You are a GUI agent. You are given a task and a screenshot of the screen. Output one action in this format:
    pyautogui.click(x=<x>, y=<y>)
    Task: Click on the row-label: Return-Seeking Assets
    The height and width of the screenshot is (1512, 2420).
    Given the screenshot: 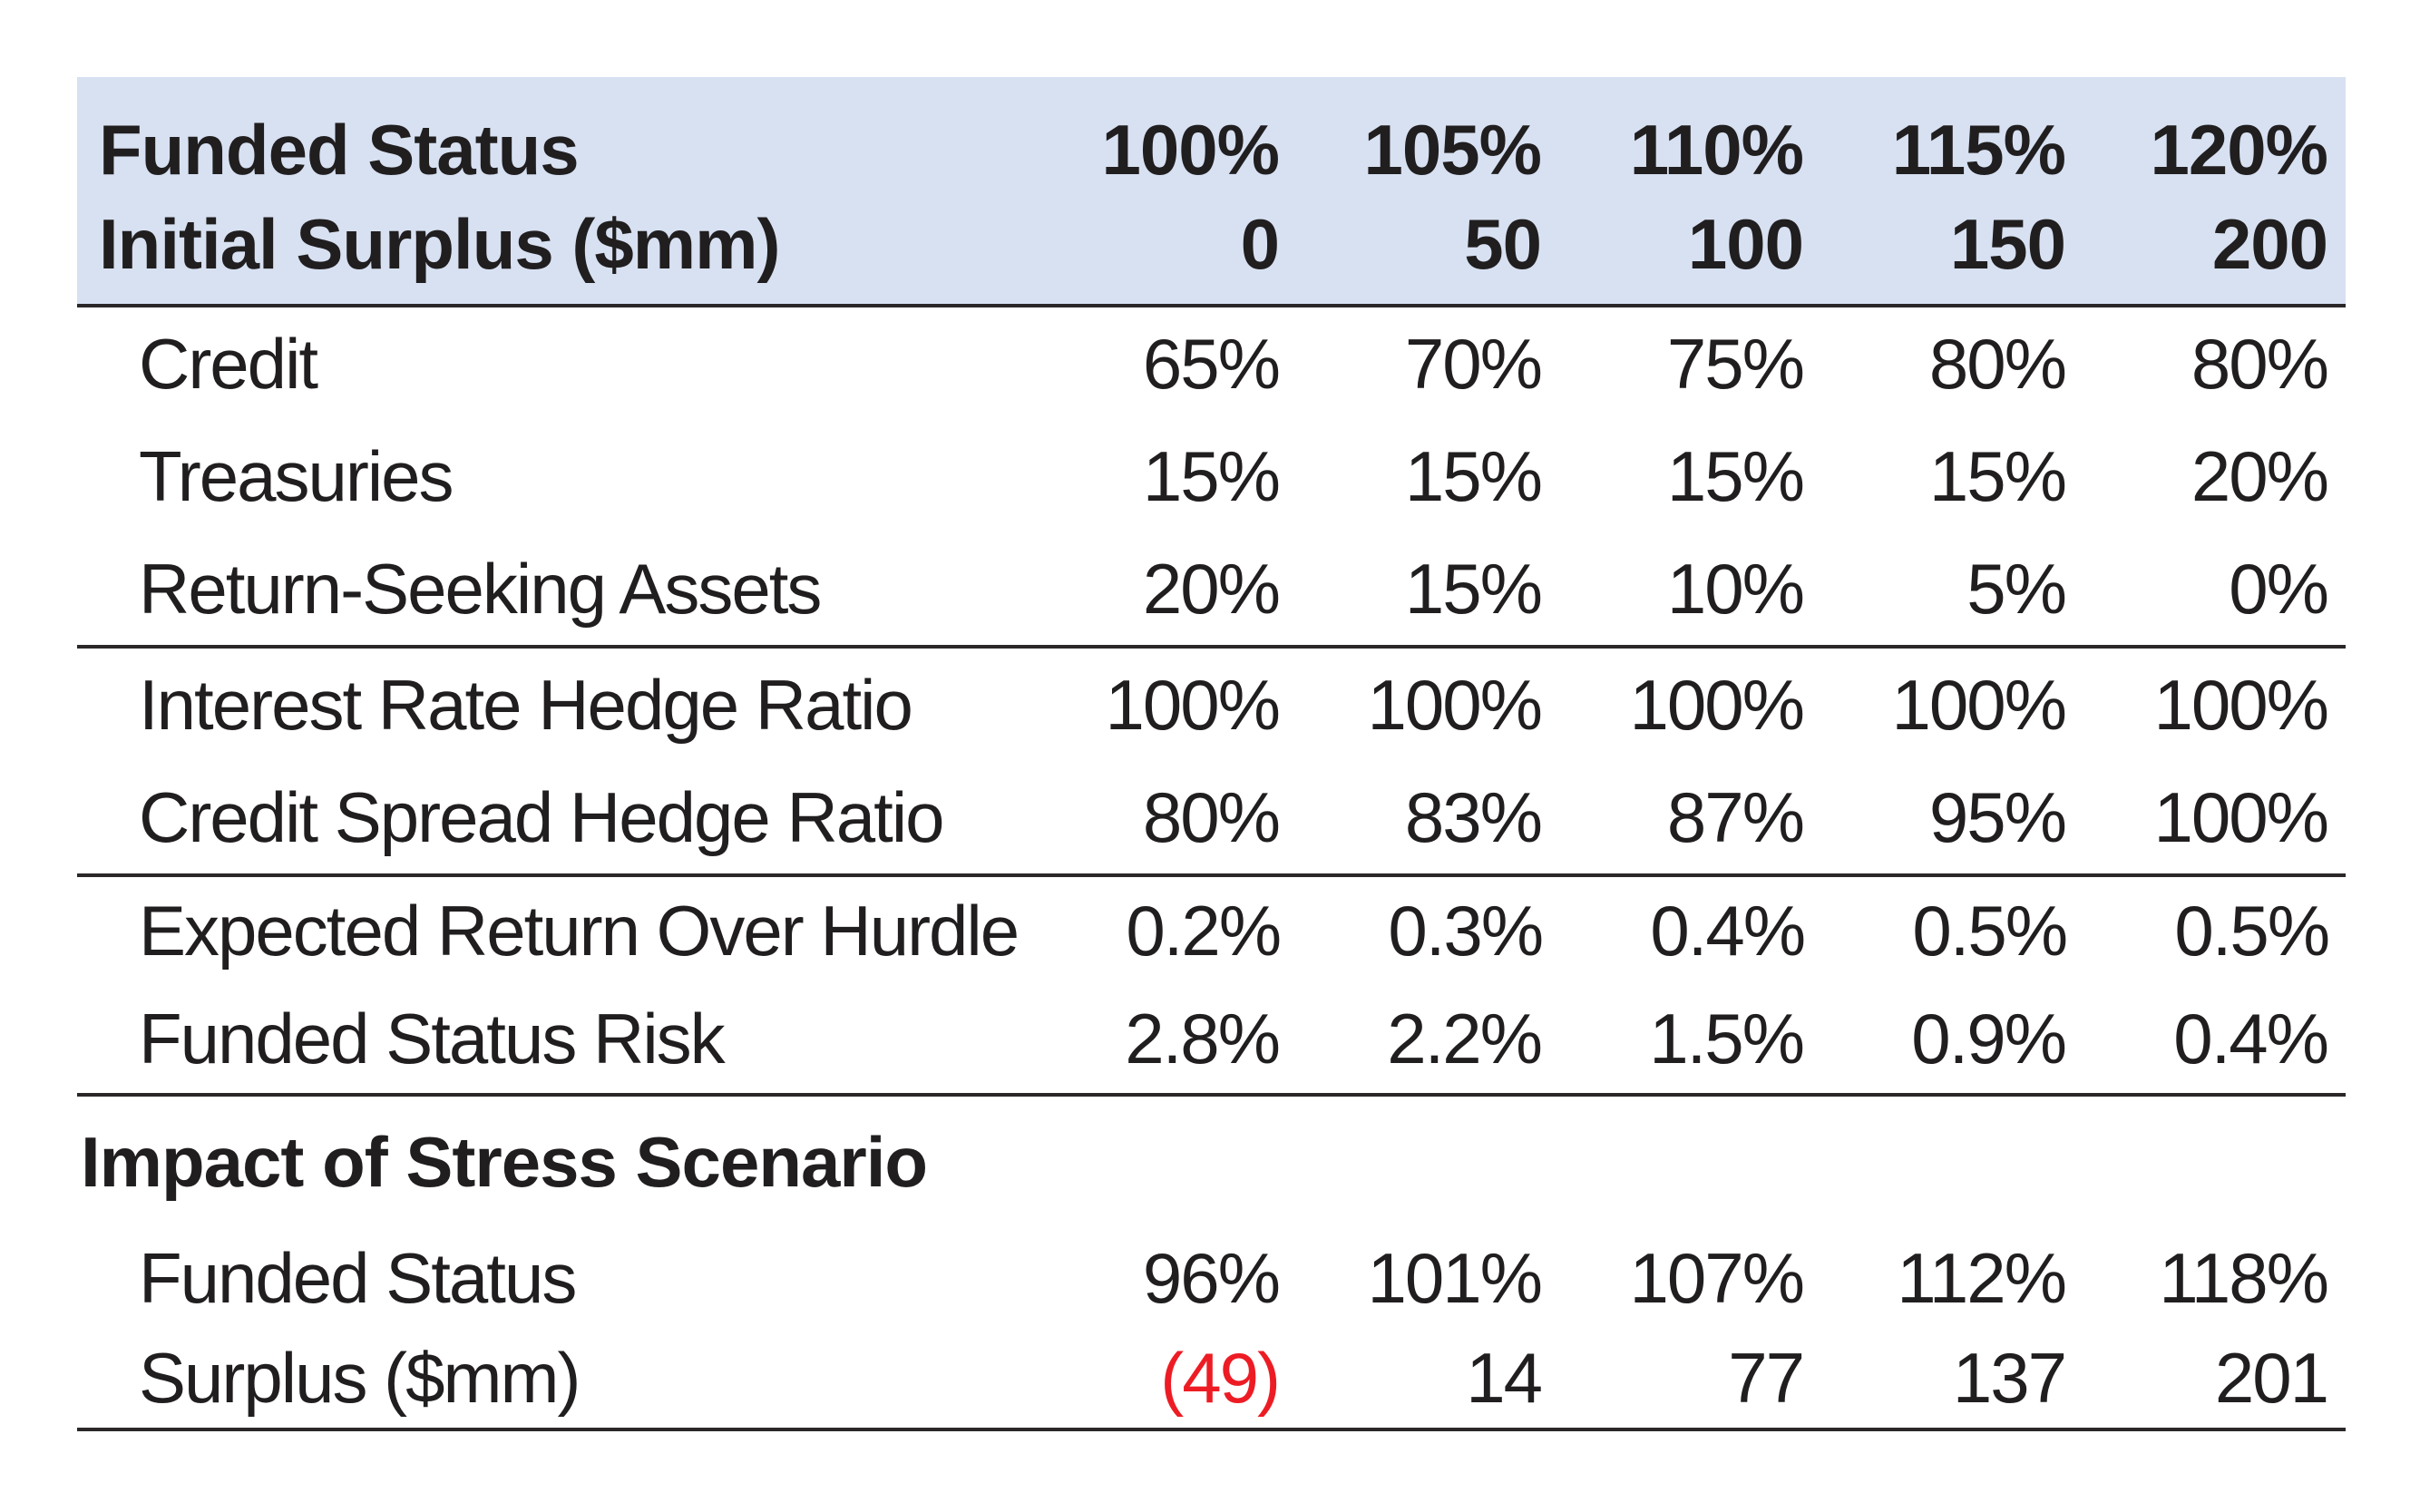 What is the action you would take?
    pyautogui.click(x=481, y=588)
    